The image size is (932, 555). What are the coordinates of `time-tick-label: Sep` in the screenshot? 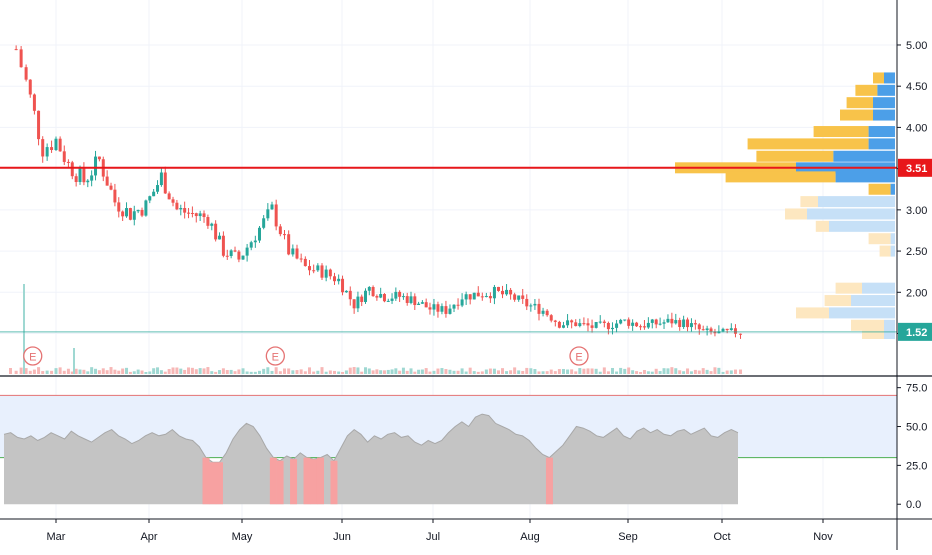 It's located at (628, 537).